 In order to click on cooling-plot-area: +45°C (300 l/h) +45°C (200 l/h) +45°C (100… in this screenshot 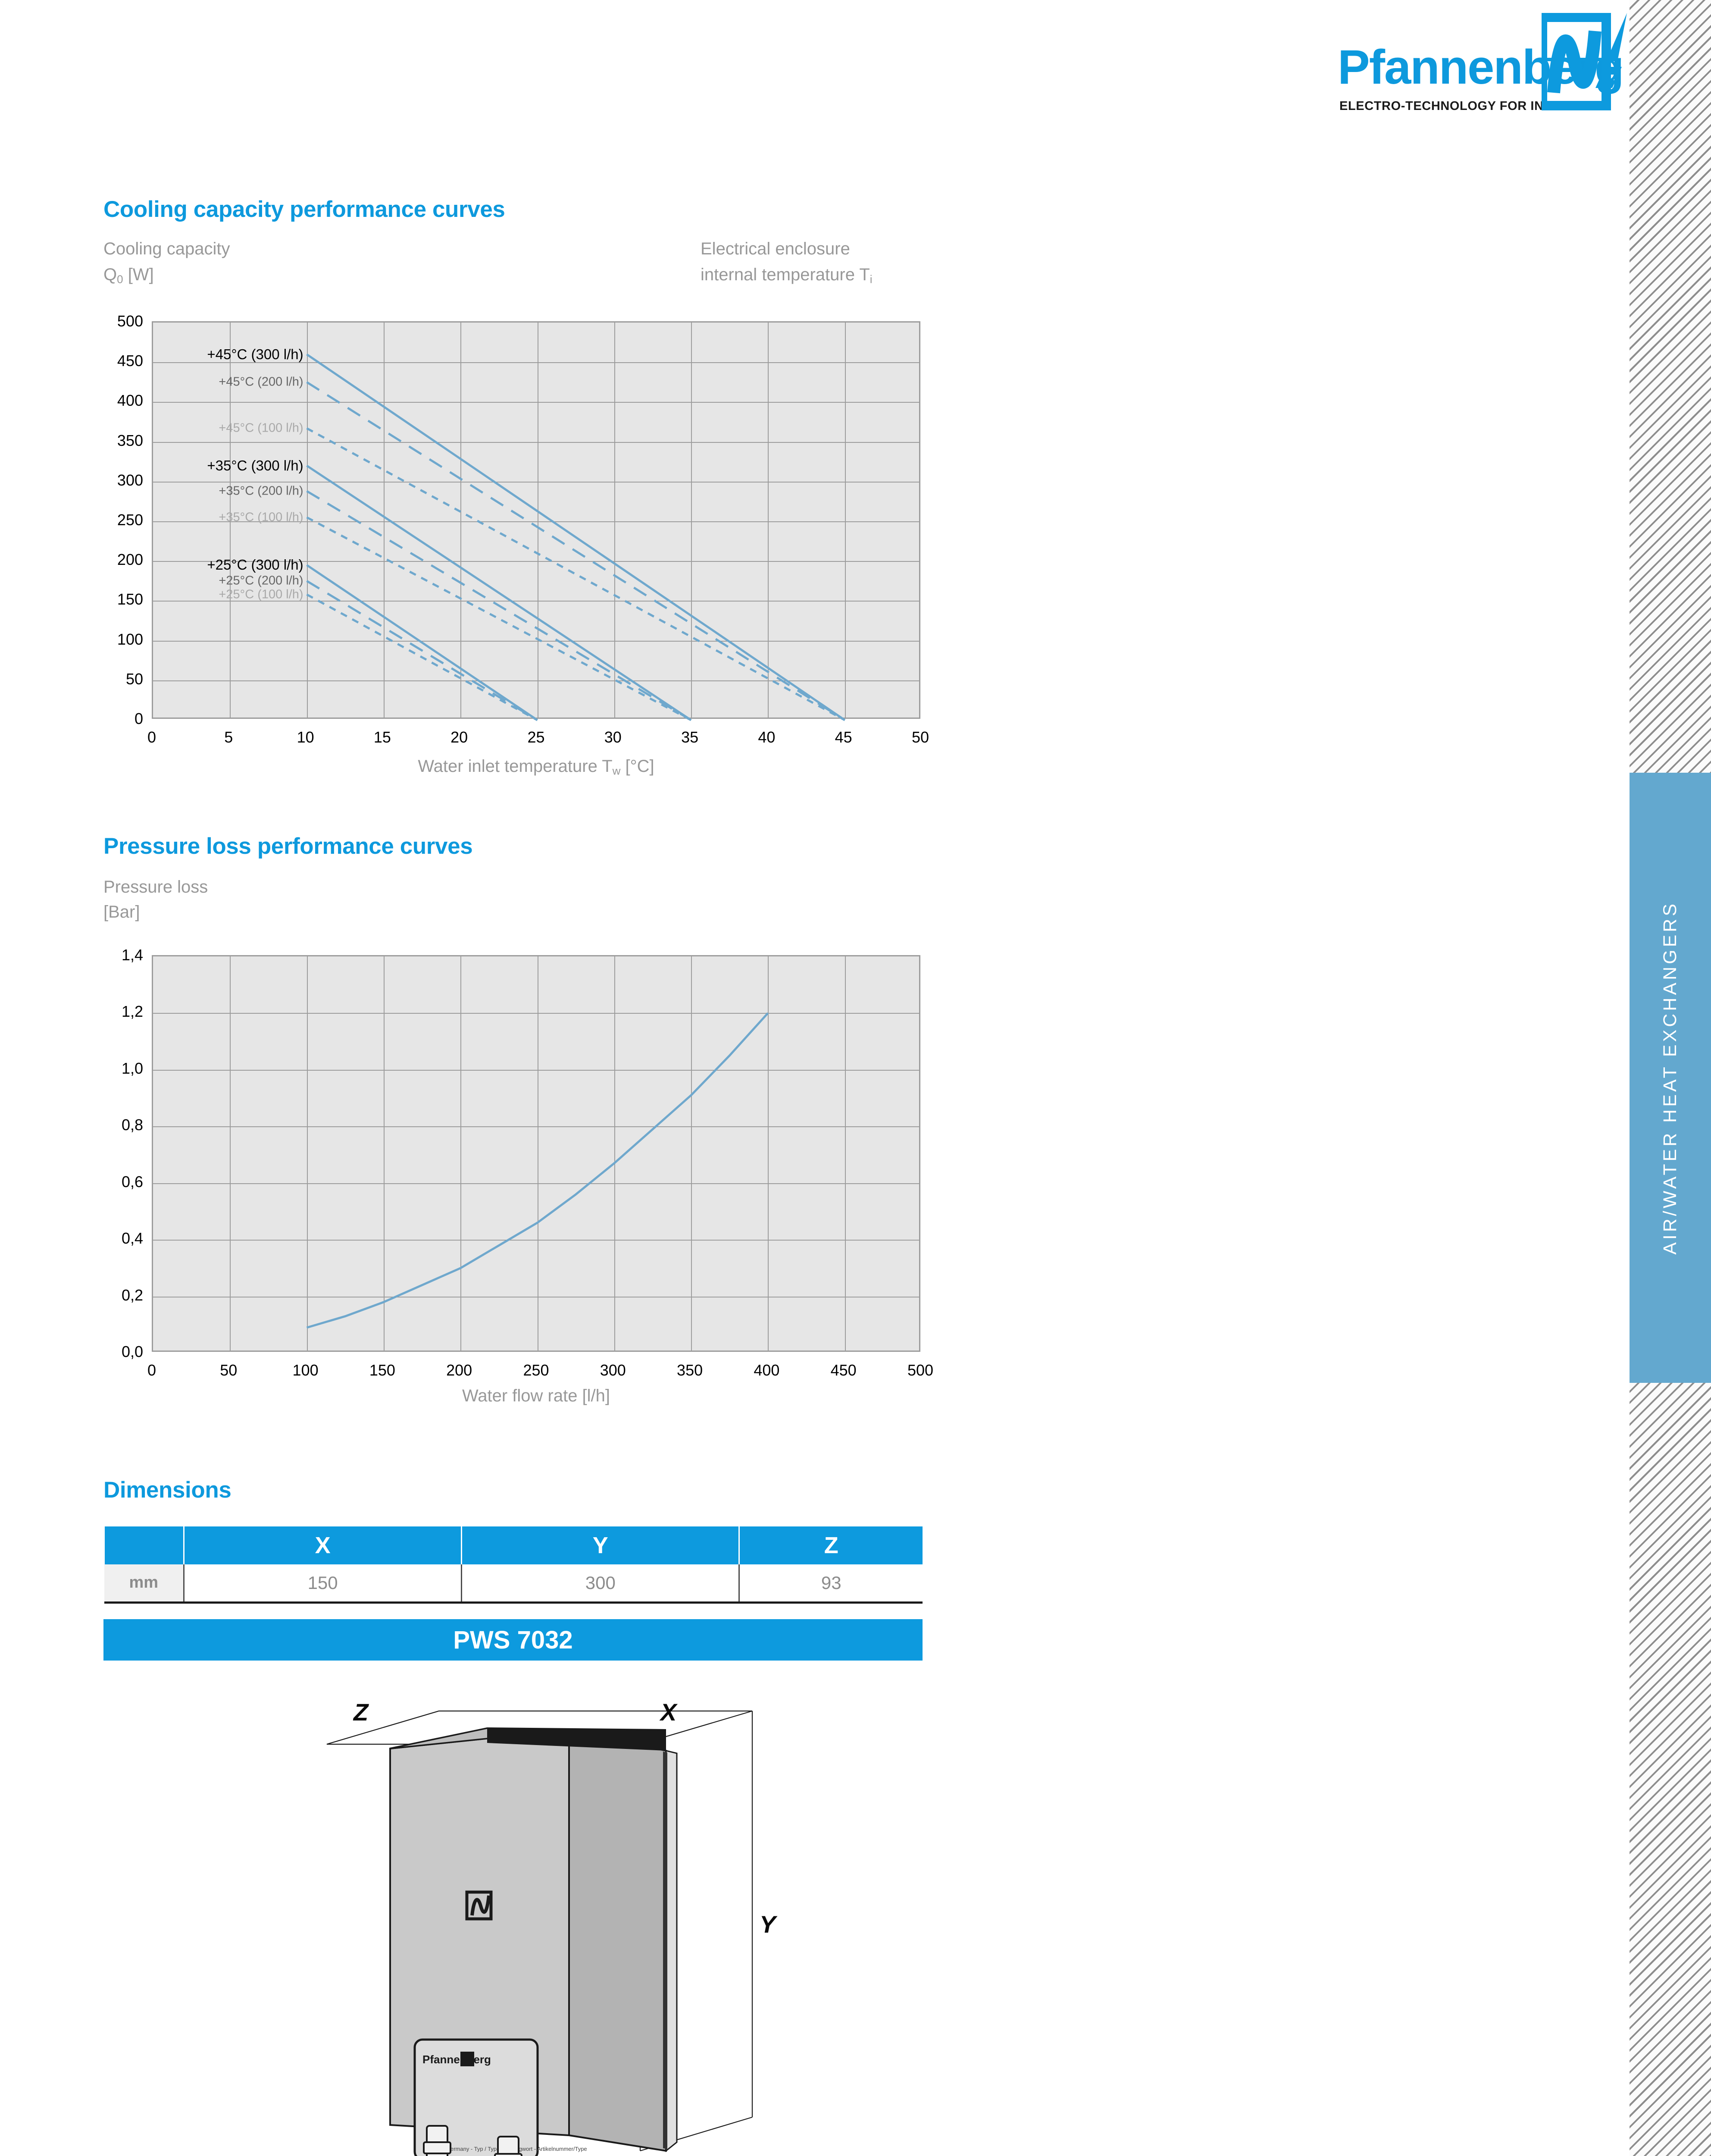, I will do `click(536, 521)`.